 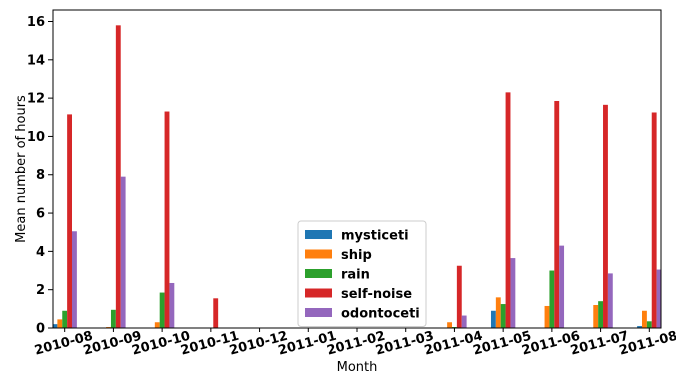 What do you see at coordinates (356, 255) in the screenshot?
I see `legend-label-ship: ship` at bounding box center [356, 255].